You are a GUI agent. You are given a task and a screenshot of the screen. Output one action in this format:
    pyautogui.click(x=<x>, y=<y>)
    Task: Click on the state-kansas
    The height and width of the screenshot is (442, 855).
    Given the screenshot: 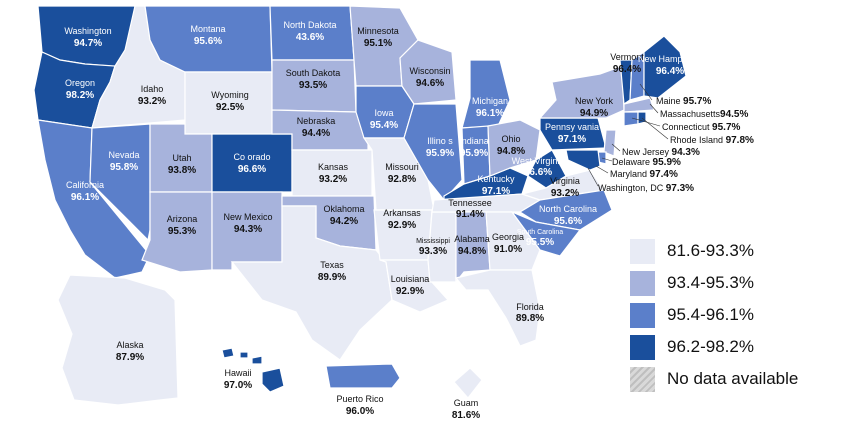 What is the action you would take?
    pyautogui.click(x=332, y=173)
    